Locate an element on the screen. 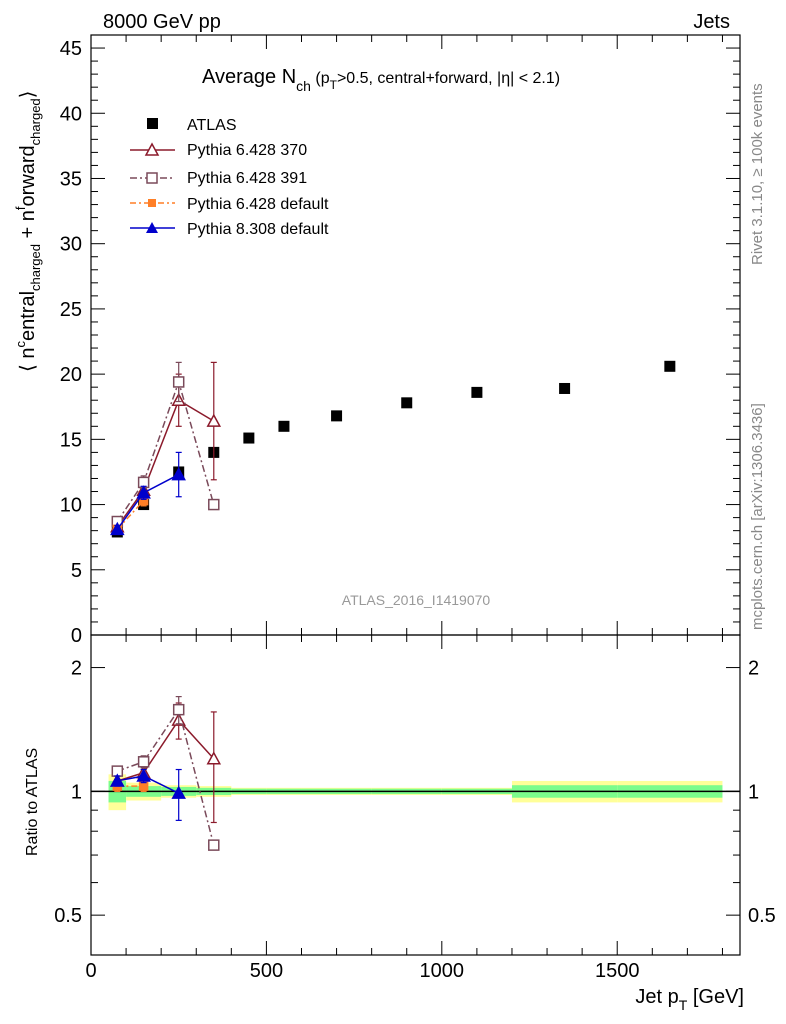  ratio-y-tick-label: 0.5 is located at coordinates (68, 916).